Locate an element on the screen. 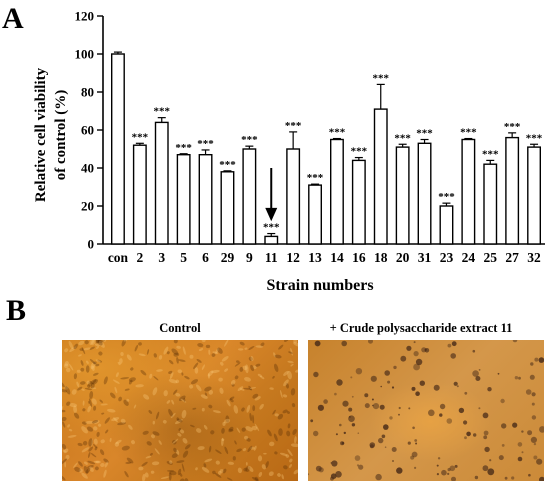 The width and height of the screenshot is (550, 485). x-tick-label-29: 29 is located at coordinates (228, 257).